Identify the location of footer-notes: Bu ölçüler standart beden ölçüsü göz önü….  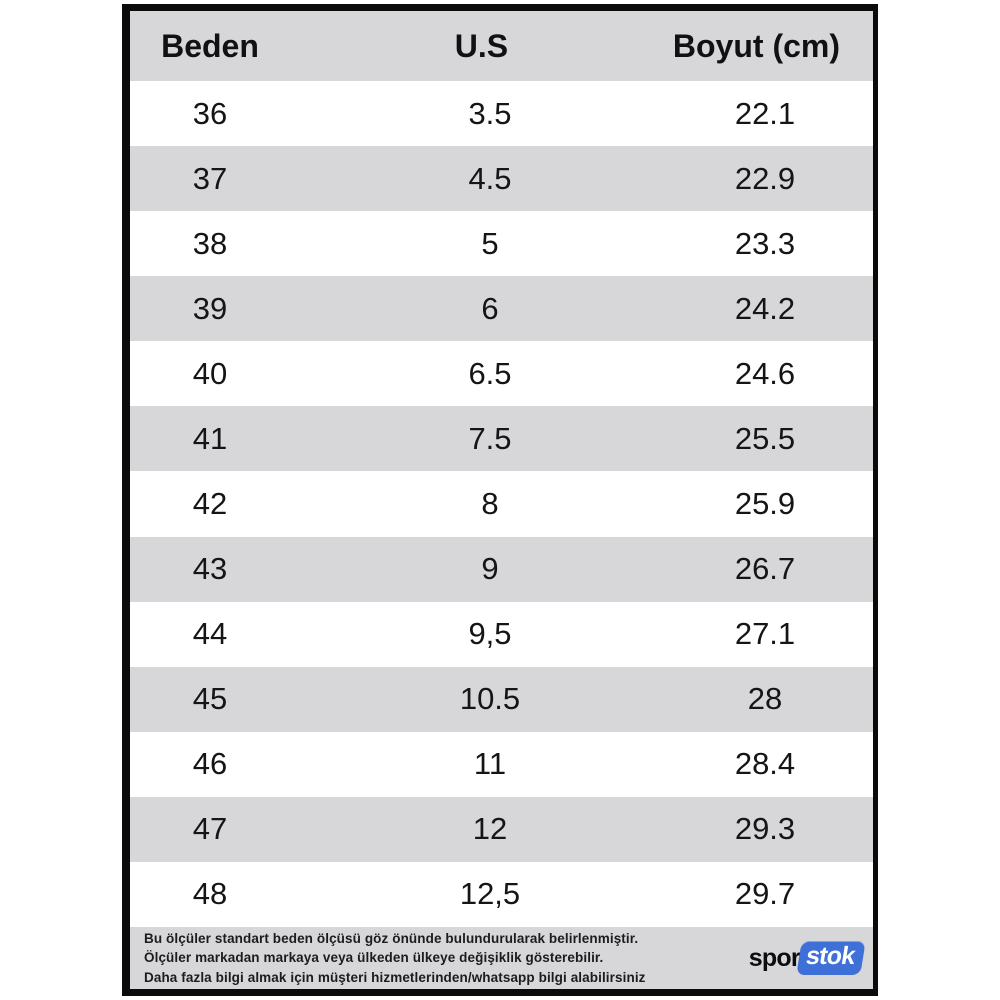
(395, 957).